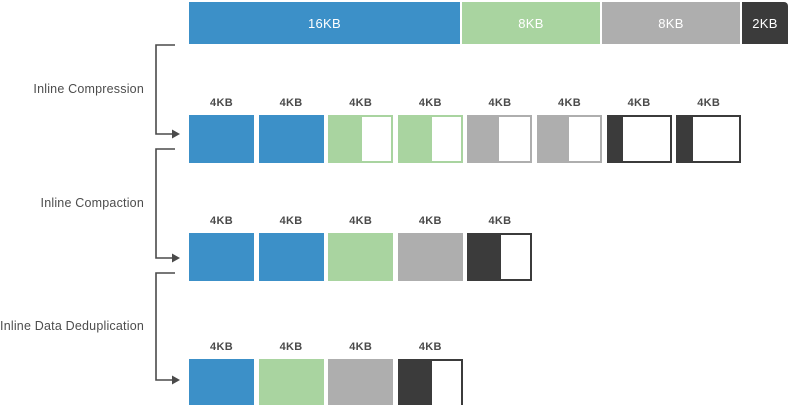  I want to click on stage-label: Inline Data Deduplication, so click(72, 325).